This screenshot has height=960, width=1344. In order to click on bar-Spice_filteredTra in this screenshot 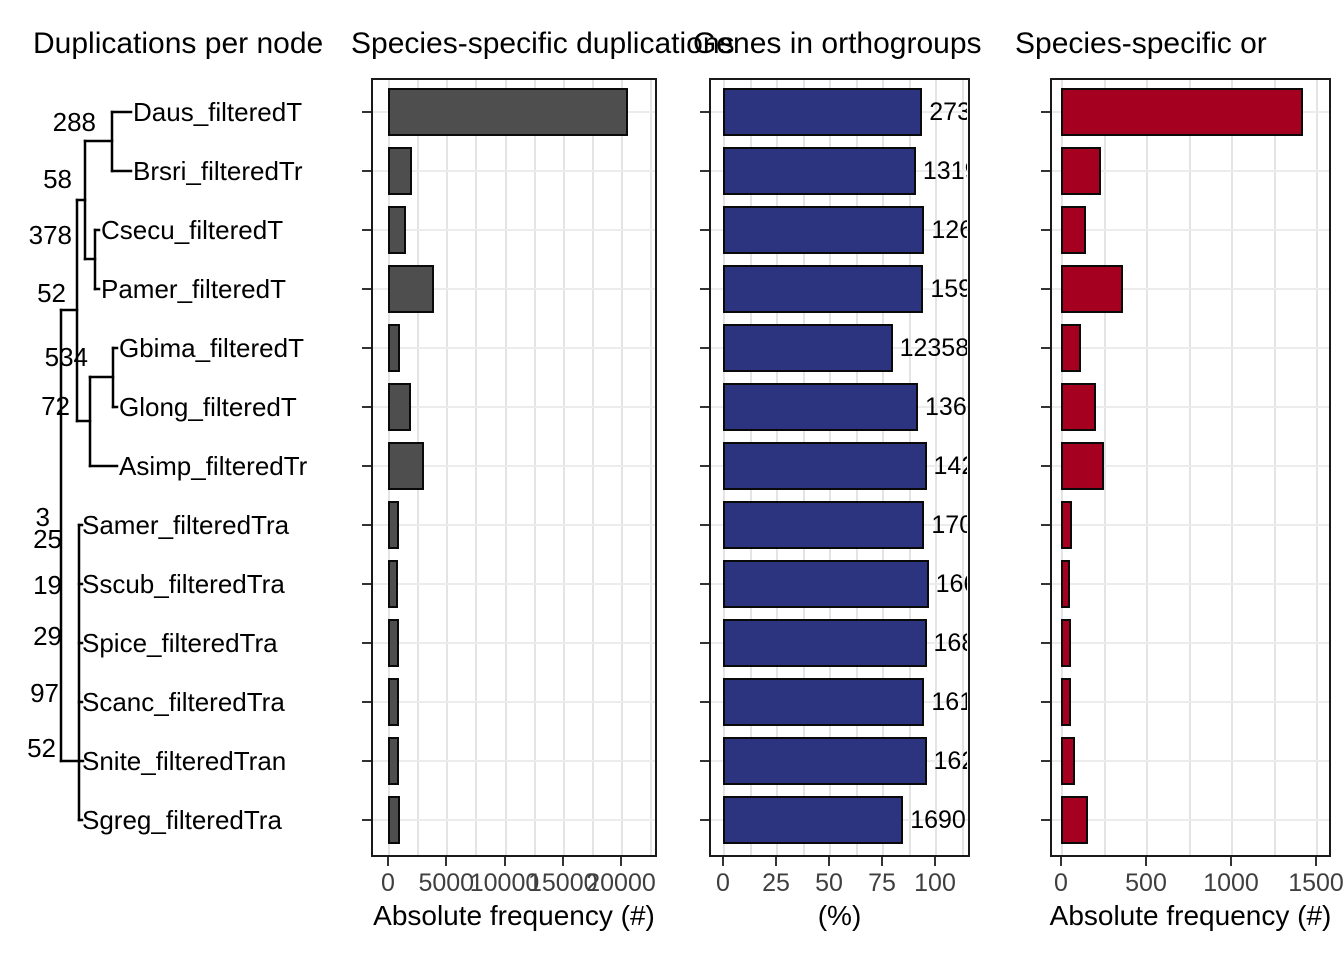, I will do `click(825, 643)`.